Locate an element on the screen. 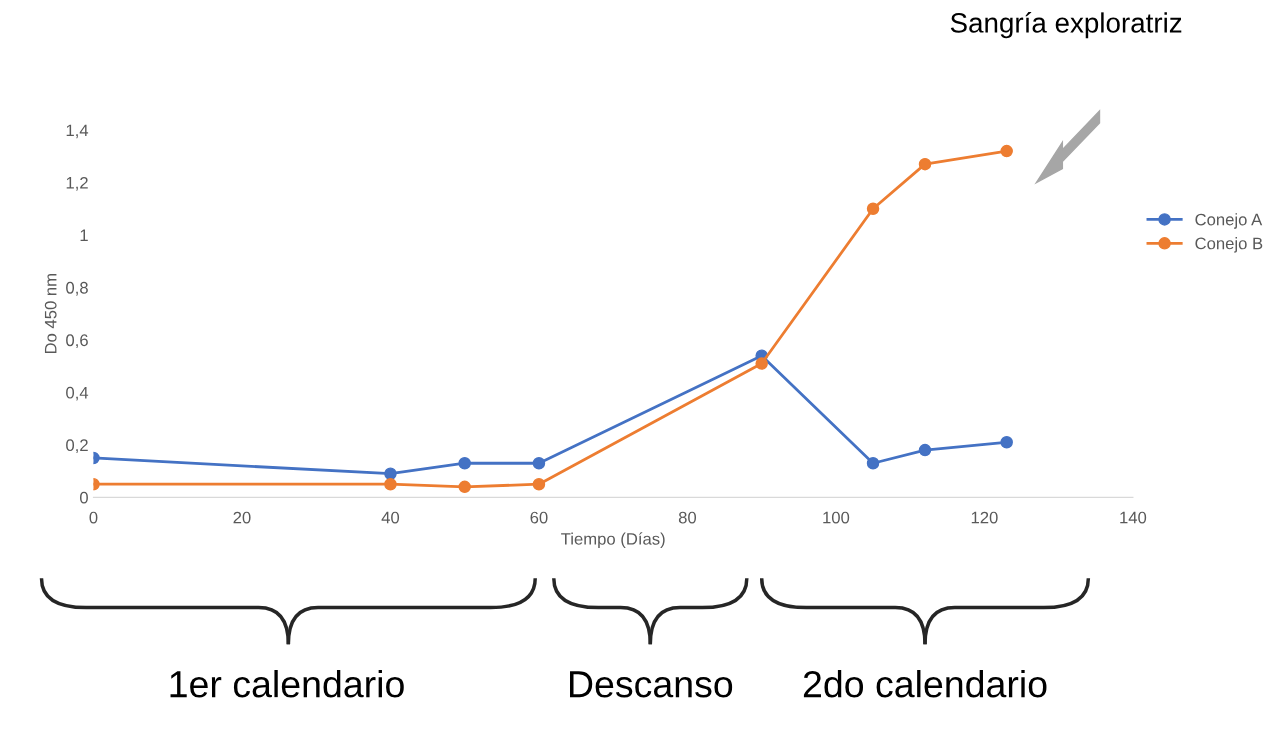  text: 1er calendario is located at coordinates (287, 683).